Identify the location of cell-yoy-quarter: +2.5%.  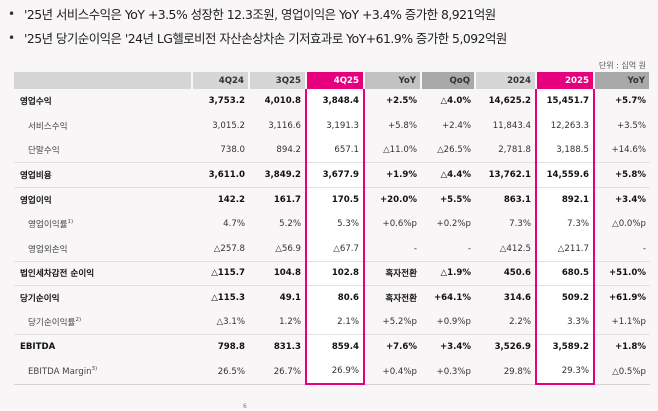
(401, 101).